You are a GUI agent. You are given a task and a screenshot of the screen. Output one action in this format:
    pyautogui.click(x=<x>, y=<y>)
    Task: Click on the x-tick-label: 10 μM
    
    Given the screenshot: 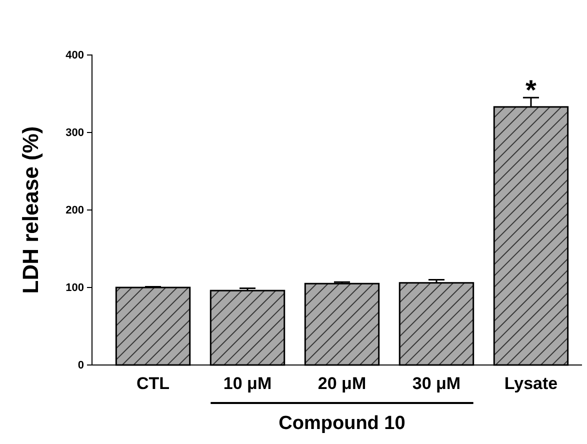 What is the action you would take?
    pyautogui.click(x=247, y=384)
    